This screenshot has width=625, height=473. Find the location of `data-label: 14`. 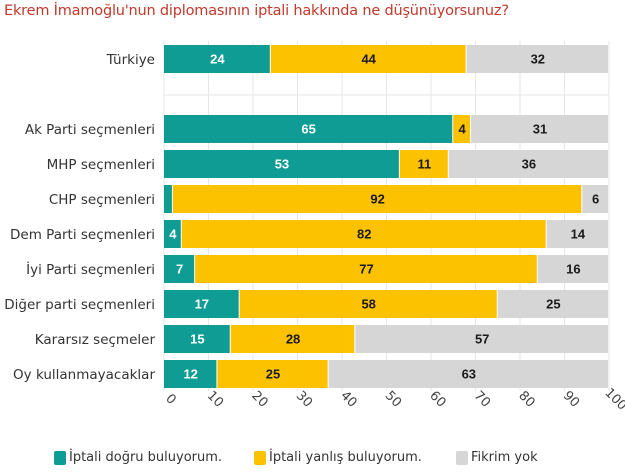

data-label: 14 is located at coordinates (578, 234).